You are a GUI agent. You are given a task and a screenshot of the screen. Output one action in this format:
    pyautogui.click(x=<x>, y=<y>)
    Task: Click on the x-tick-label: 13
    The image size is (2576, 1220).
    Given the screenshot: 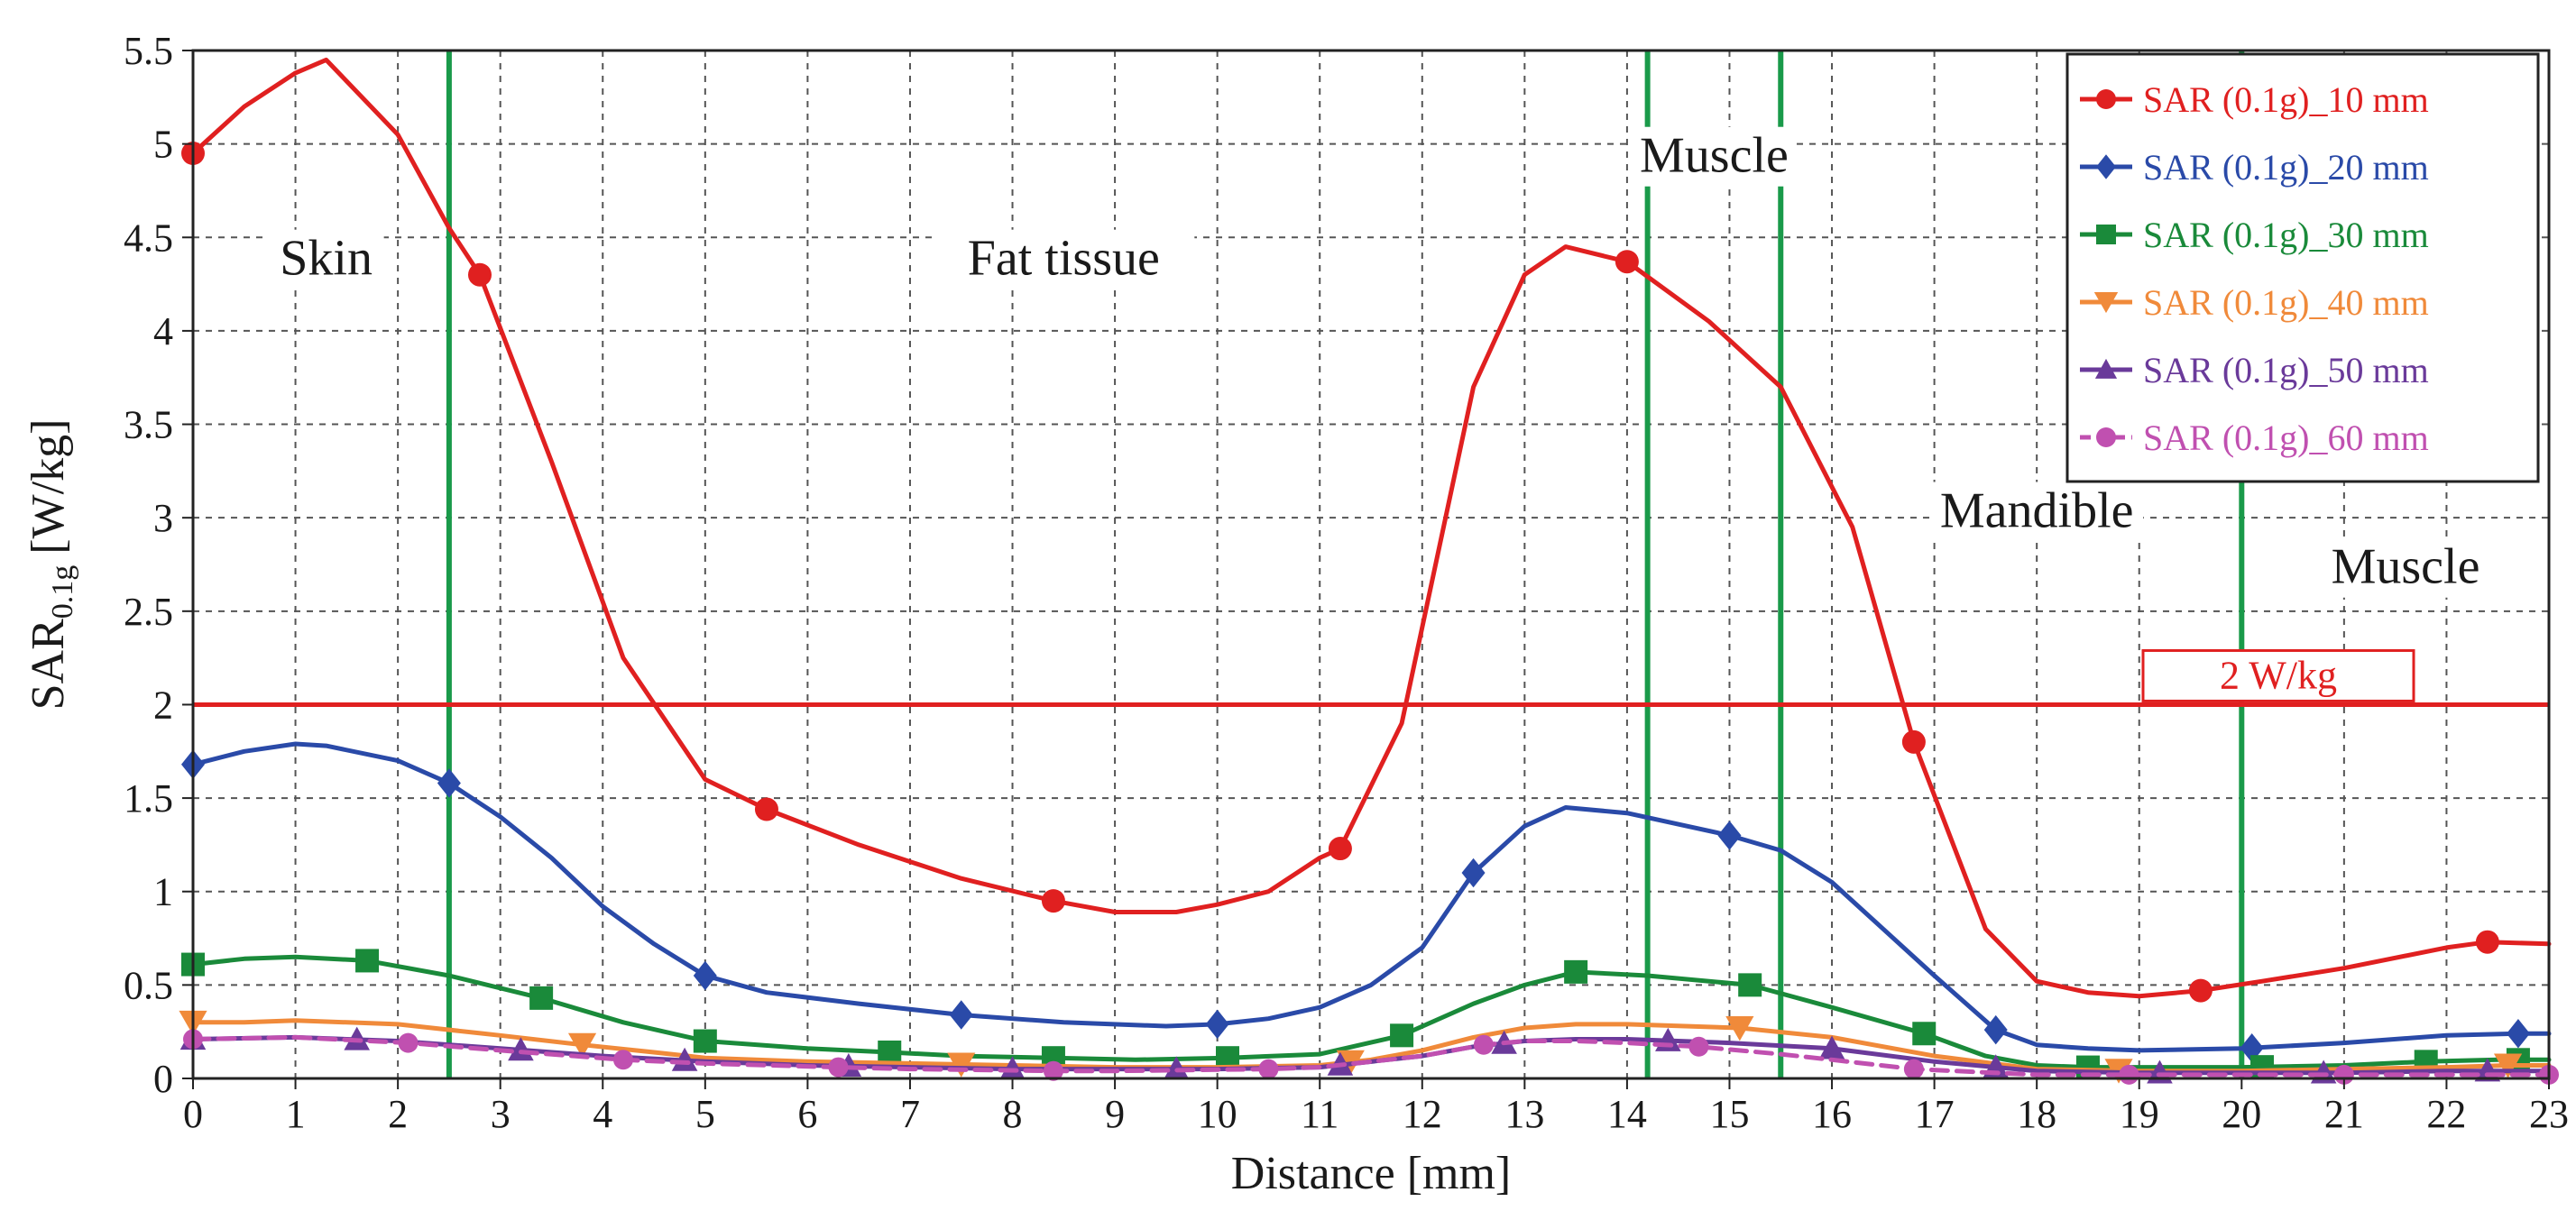 What is the action you would take?
    pyautogui.click(x=1524, y=1114)
    